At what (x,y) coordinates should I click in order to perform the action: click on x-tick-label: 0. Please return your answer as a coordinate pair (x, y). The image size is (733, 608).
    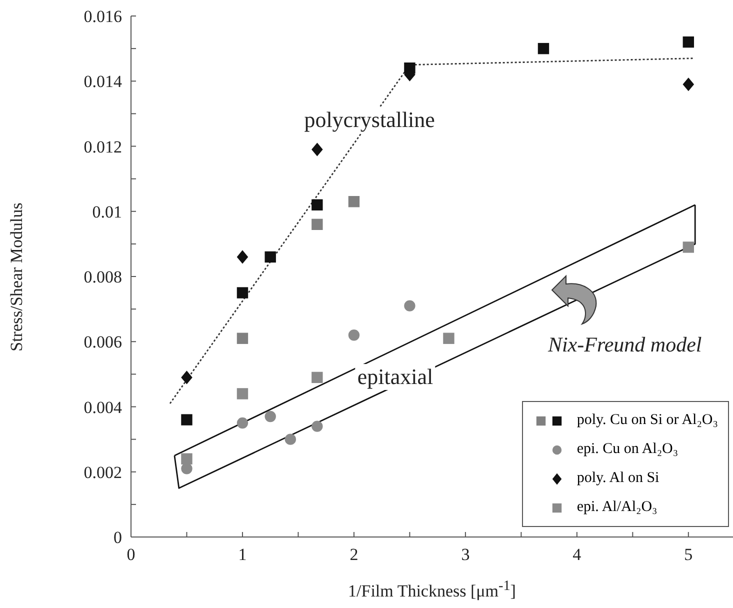
    Looking at the image, I should click on (131, 554).